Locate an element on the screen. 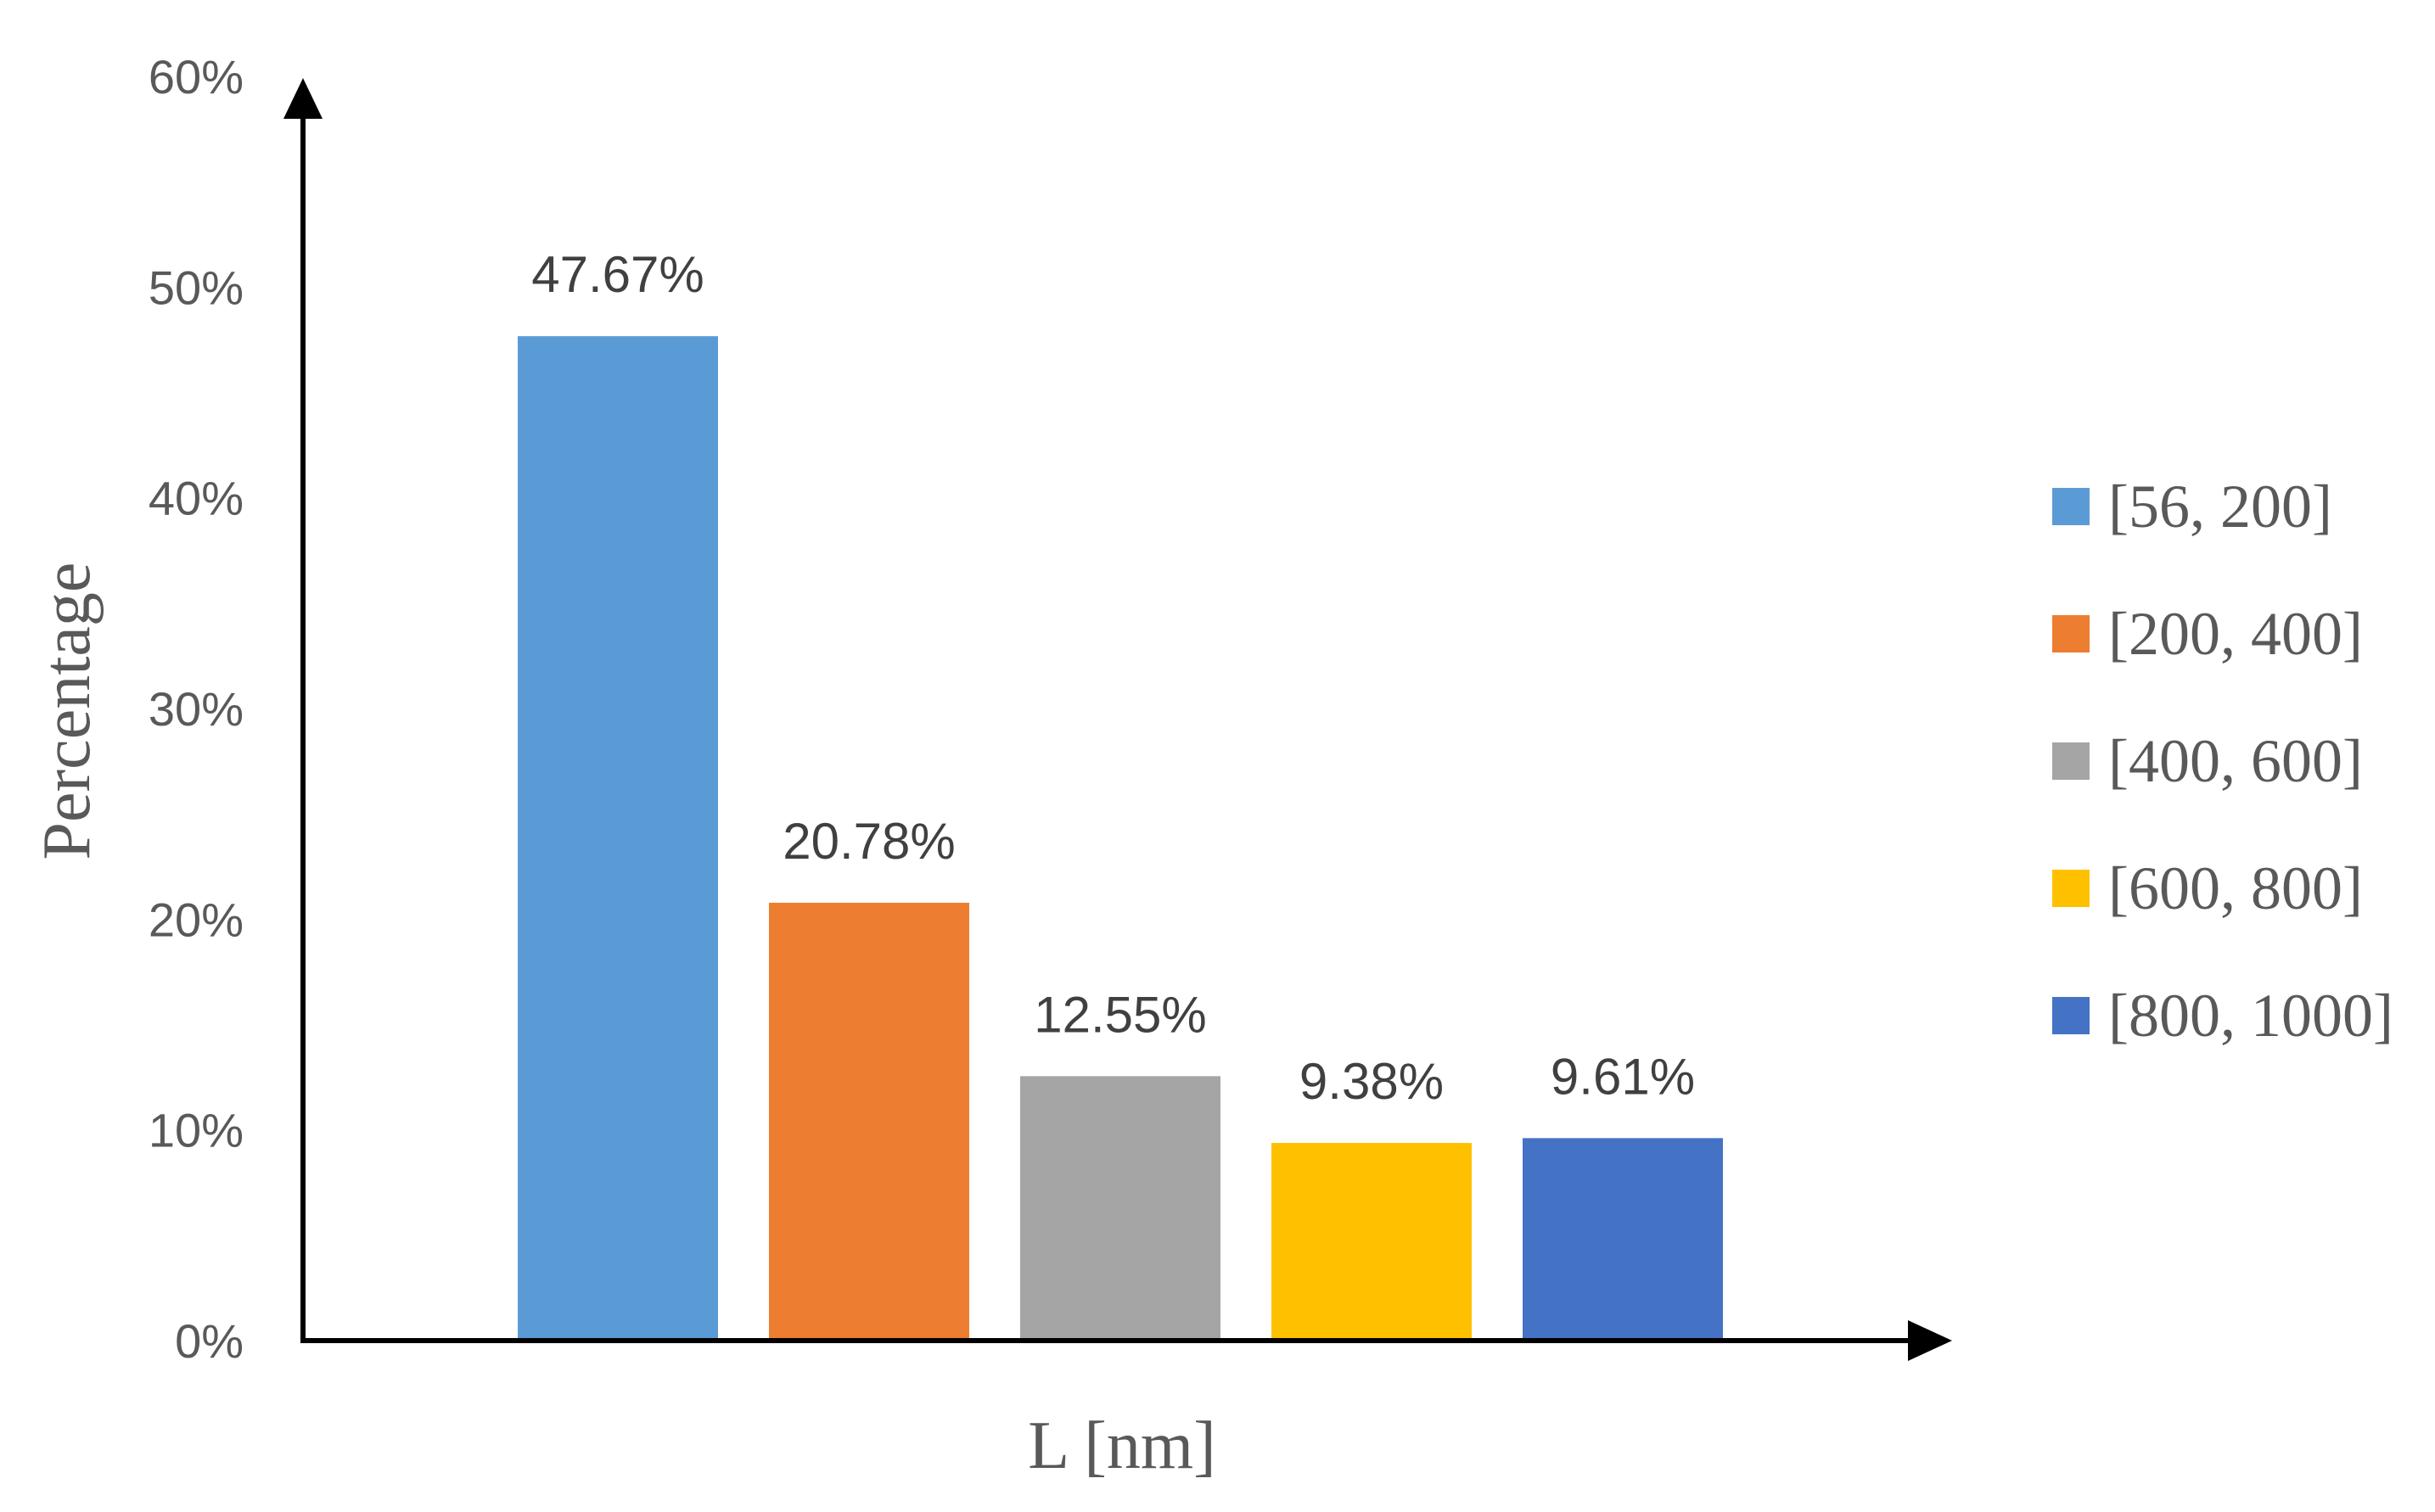 The height and width of the screenshot is (1512, 2435). data-label: 20.78% is located at coordinates (869, 842).